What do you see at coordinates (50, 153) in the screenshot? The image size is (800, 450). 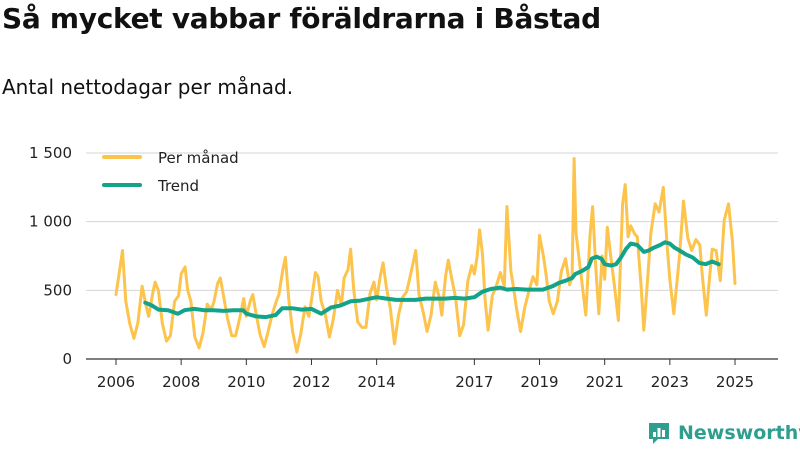 I see `y-tick-label: 1 500` at bounding box center [50, 153].